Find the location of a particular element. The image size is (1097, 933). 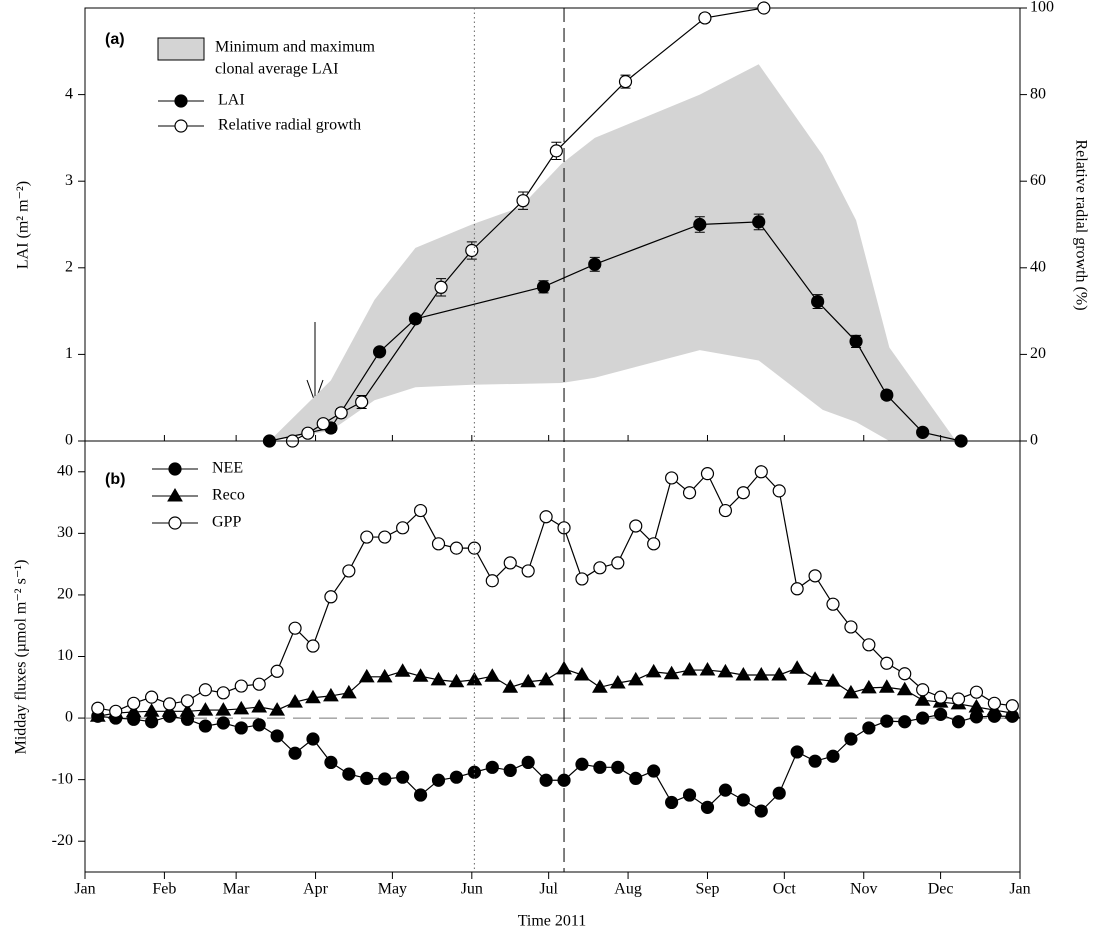

legend-swatch is located at coordinates (181, 49).